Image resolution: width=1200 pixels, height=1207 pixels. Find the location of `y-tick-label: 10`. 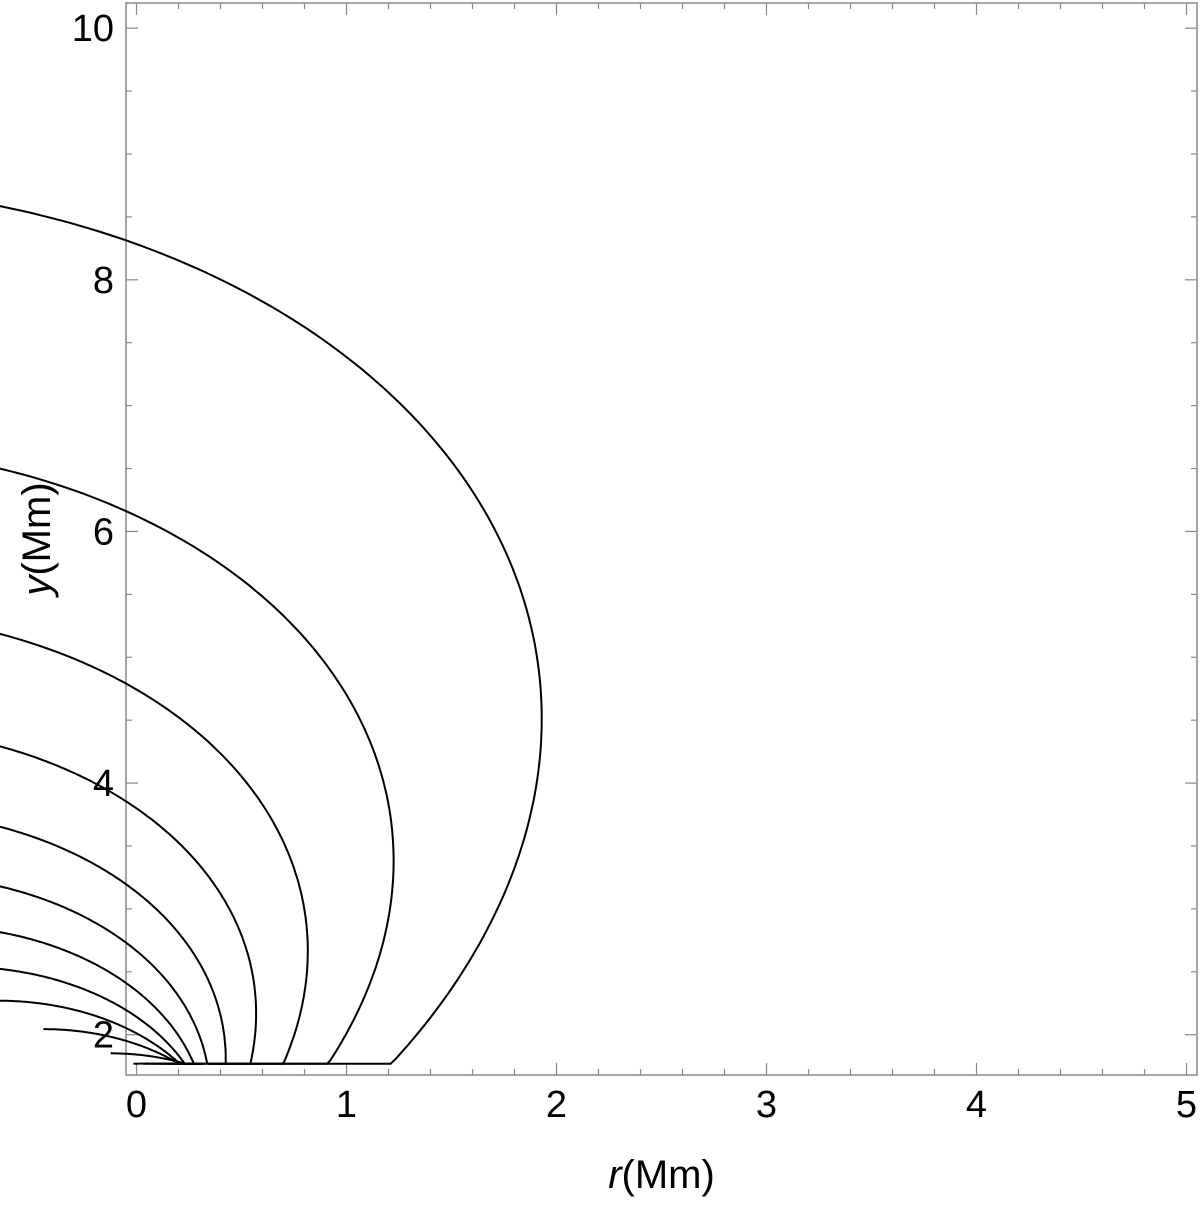

y-tick-label: 10 is located at coordinates (93, 29).